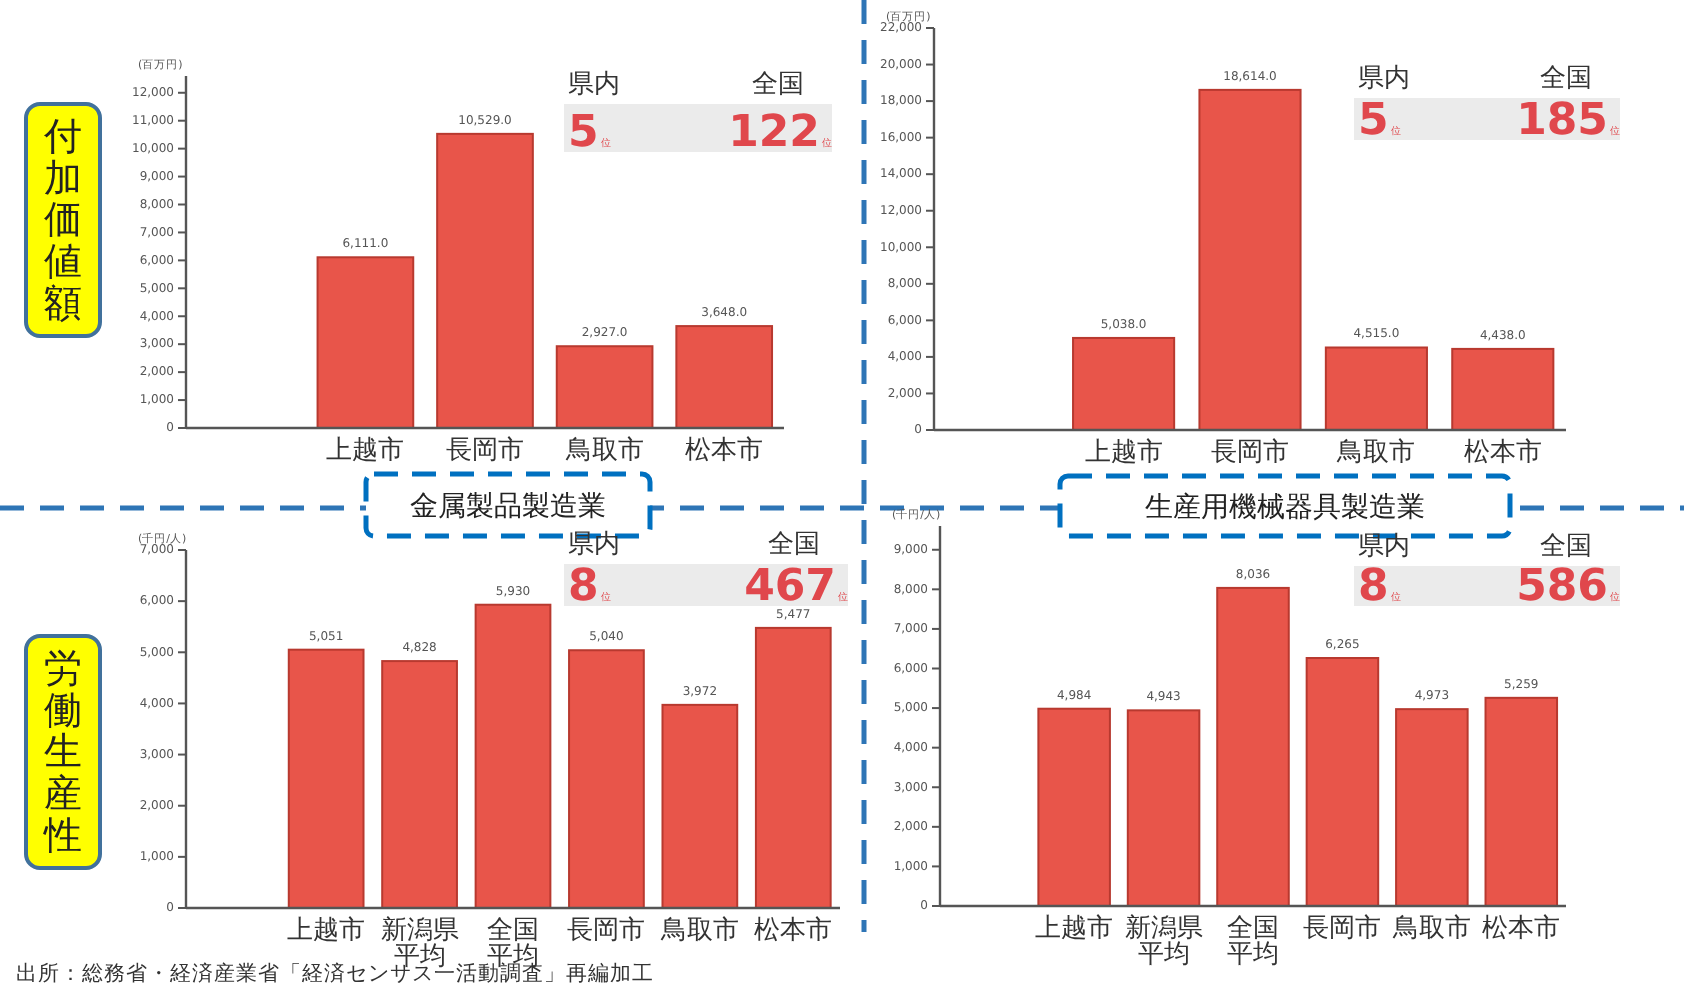  I want to click on annotation: 467, so click(790, 587).